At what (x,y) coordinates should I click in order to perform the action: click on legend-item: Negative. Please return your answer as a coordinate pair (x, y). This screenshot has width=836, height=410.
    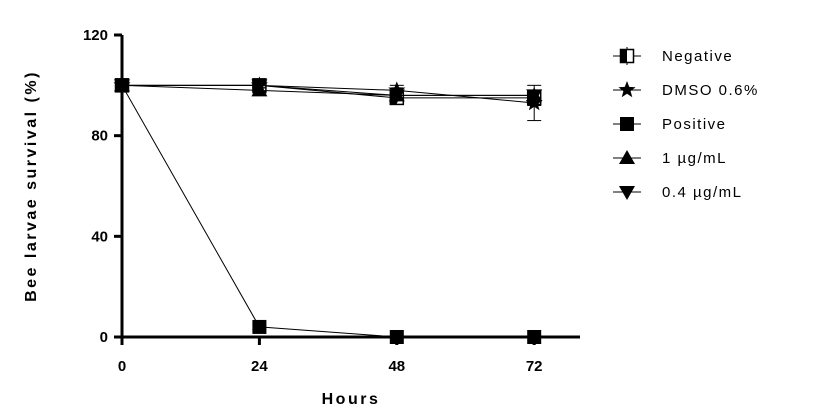
    Looking at the image, I should click on (673, 56).